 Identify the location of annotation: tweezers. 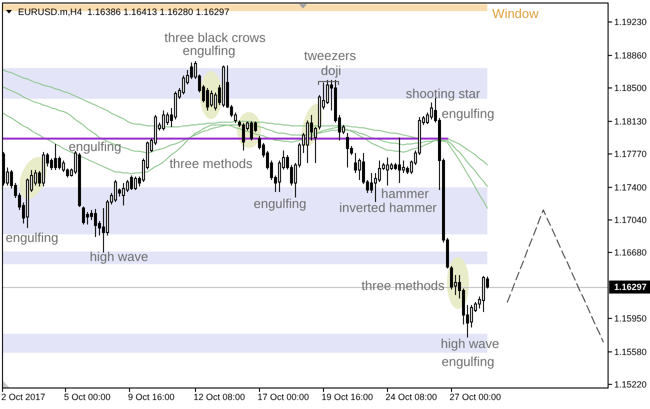
(330, 55).